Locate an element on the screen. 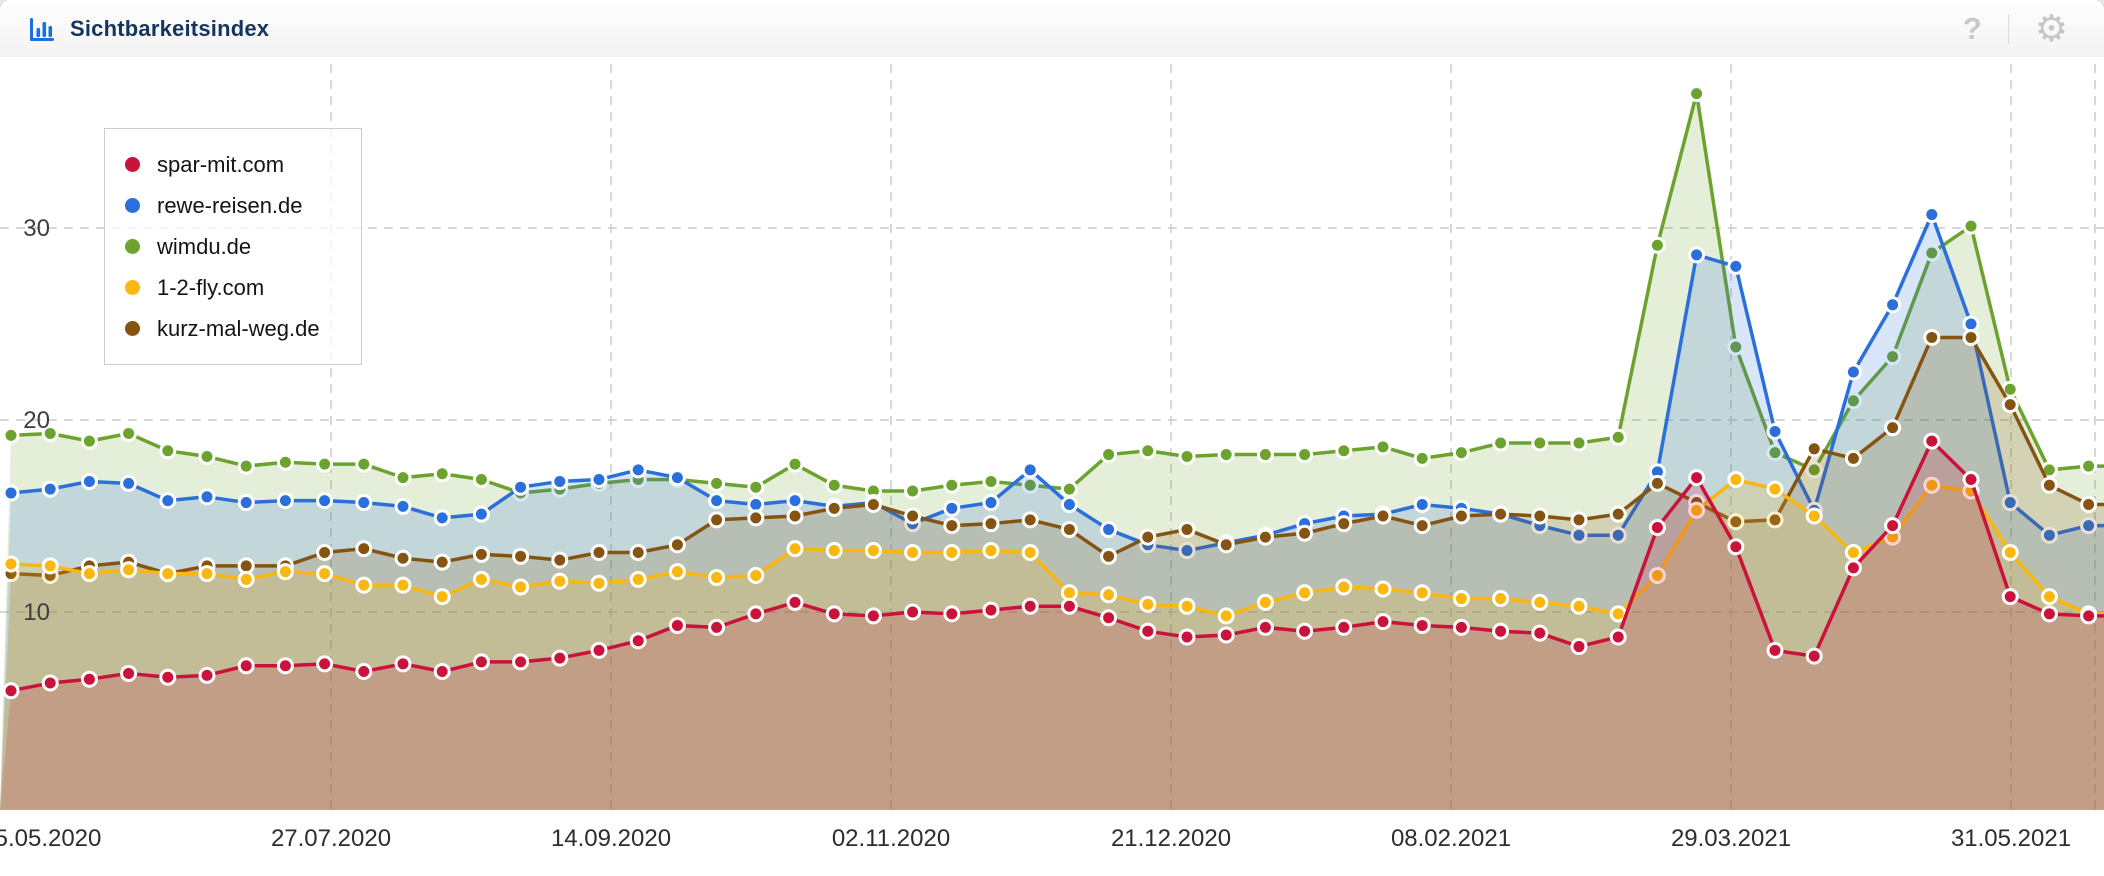 The height and width of the screenshot is (876, 2104). legend-label: 1-2-fly.com is located at coordinates (211, 287).